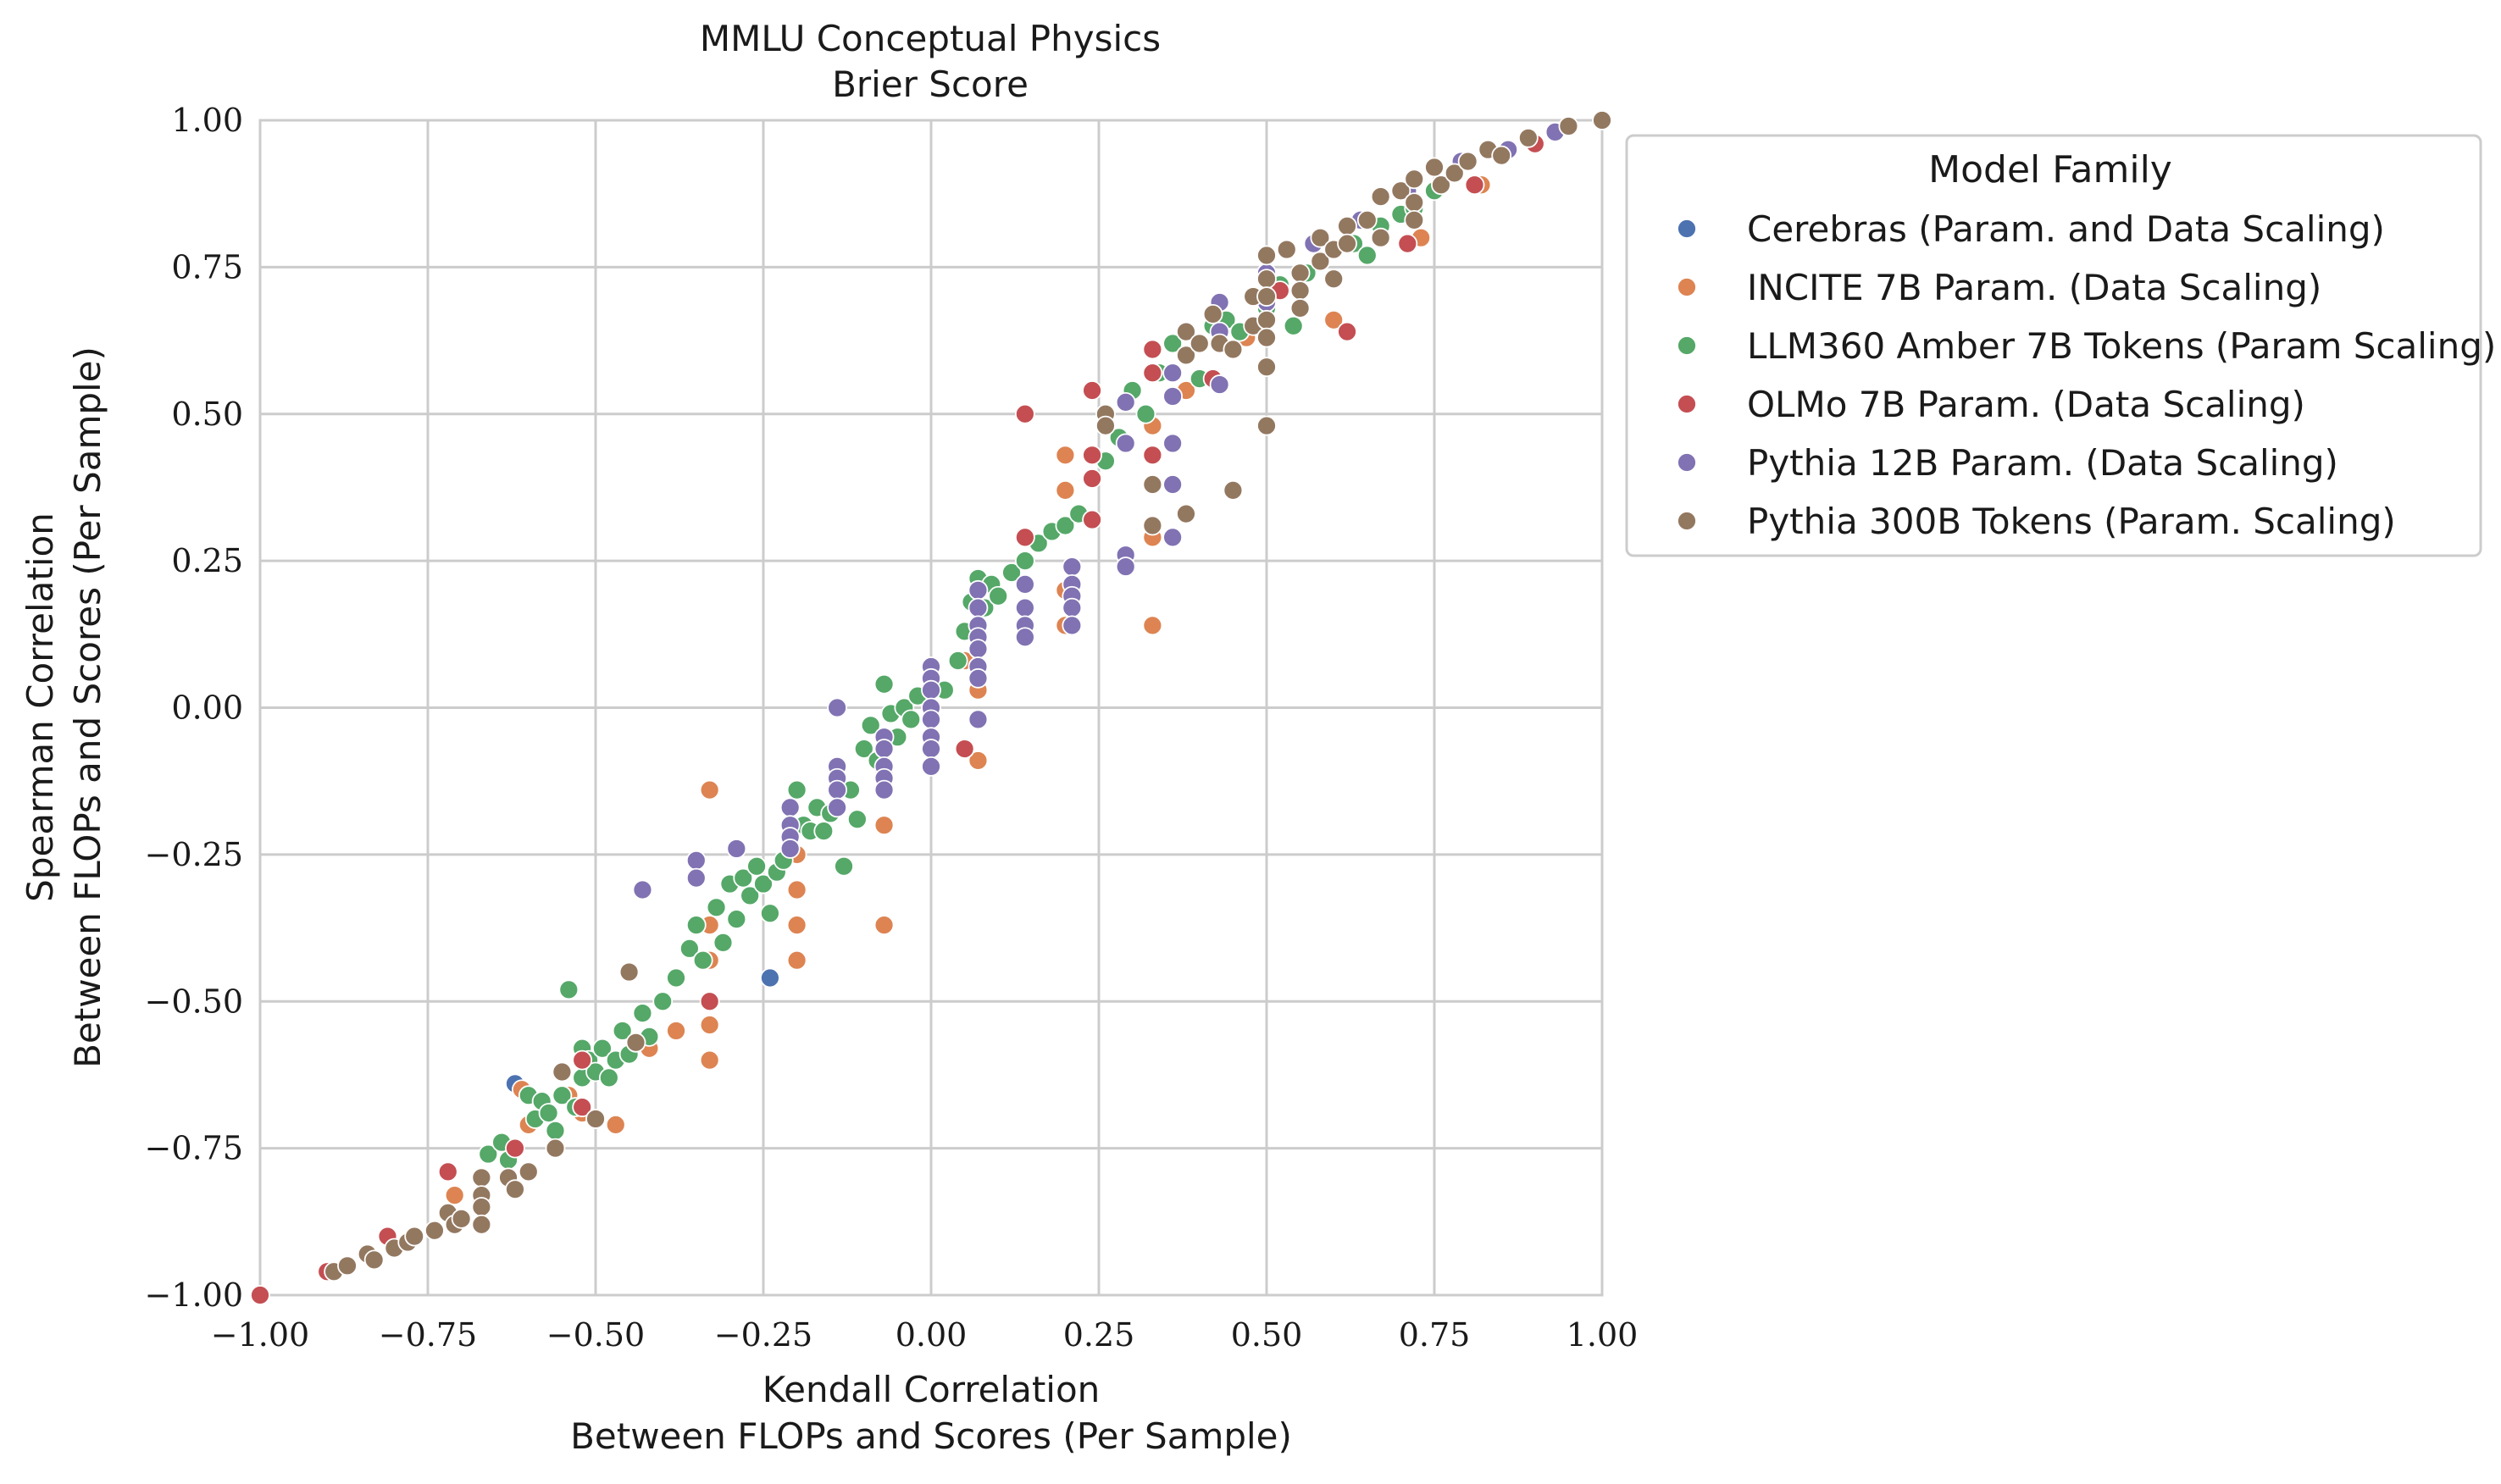  I want to click on legend-item: Cerebras (Param. and Data Scaling), so click(2031, 229).